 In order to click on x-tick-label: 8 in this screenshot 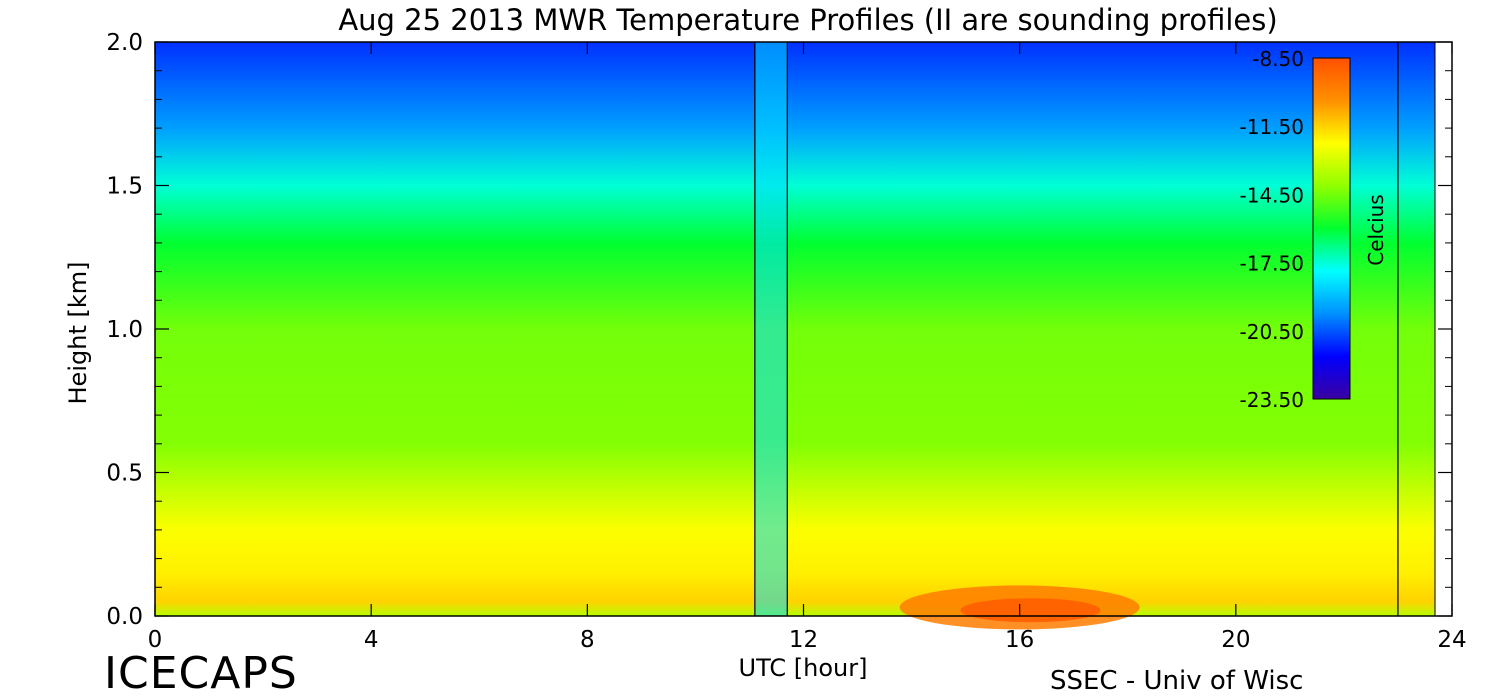, I will do `click(587, 640)`.